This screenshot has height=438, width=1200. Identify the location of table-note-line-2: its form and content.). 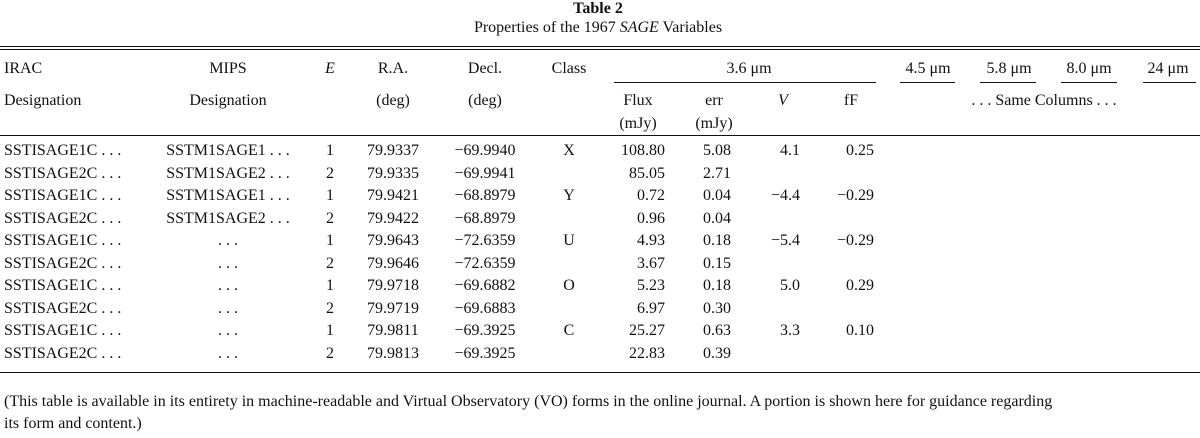
(73, 423).